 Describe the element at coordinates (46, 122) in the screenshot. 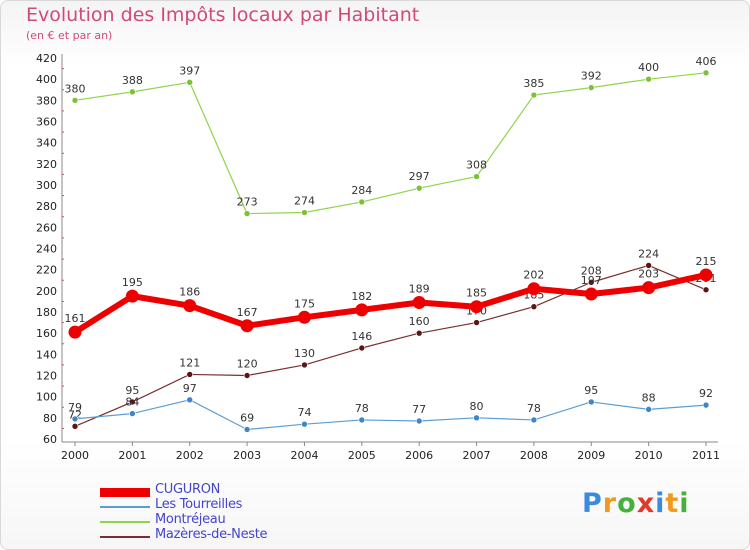

I see `y-tick-label: 360` at that location.